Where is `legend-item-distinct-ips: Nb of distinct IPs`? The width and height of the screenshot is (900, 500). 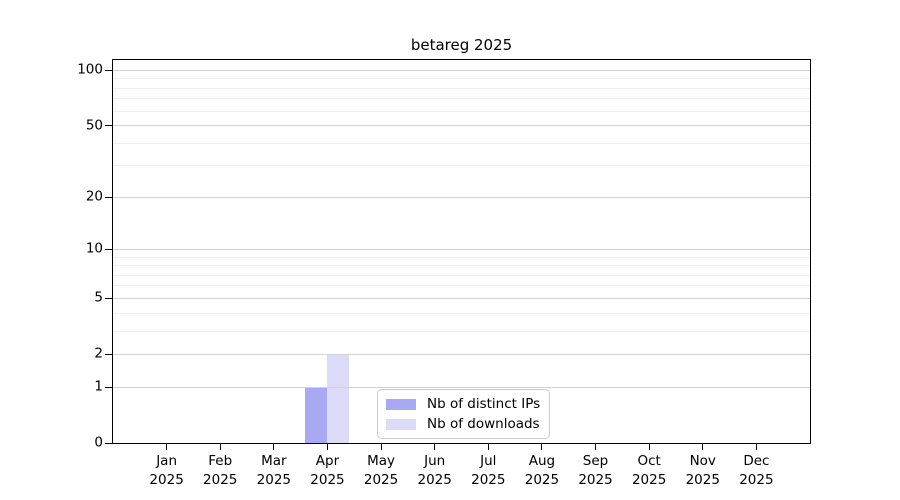 legend-item-distinct-ips: Nb of distinct IPs is located at coordinates (463, 404).